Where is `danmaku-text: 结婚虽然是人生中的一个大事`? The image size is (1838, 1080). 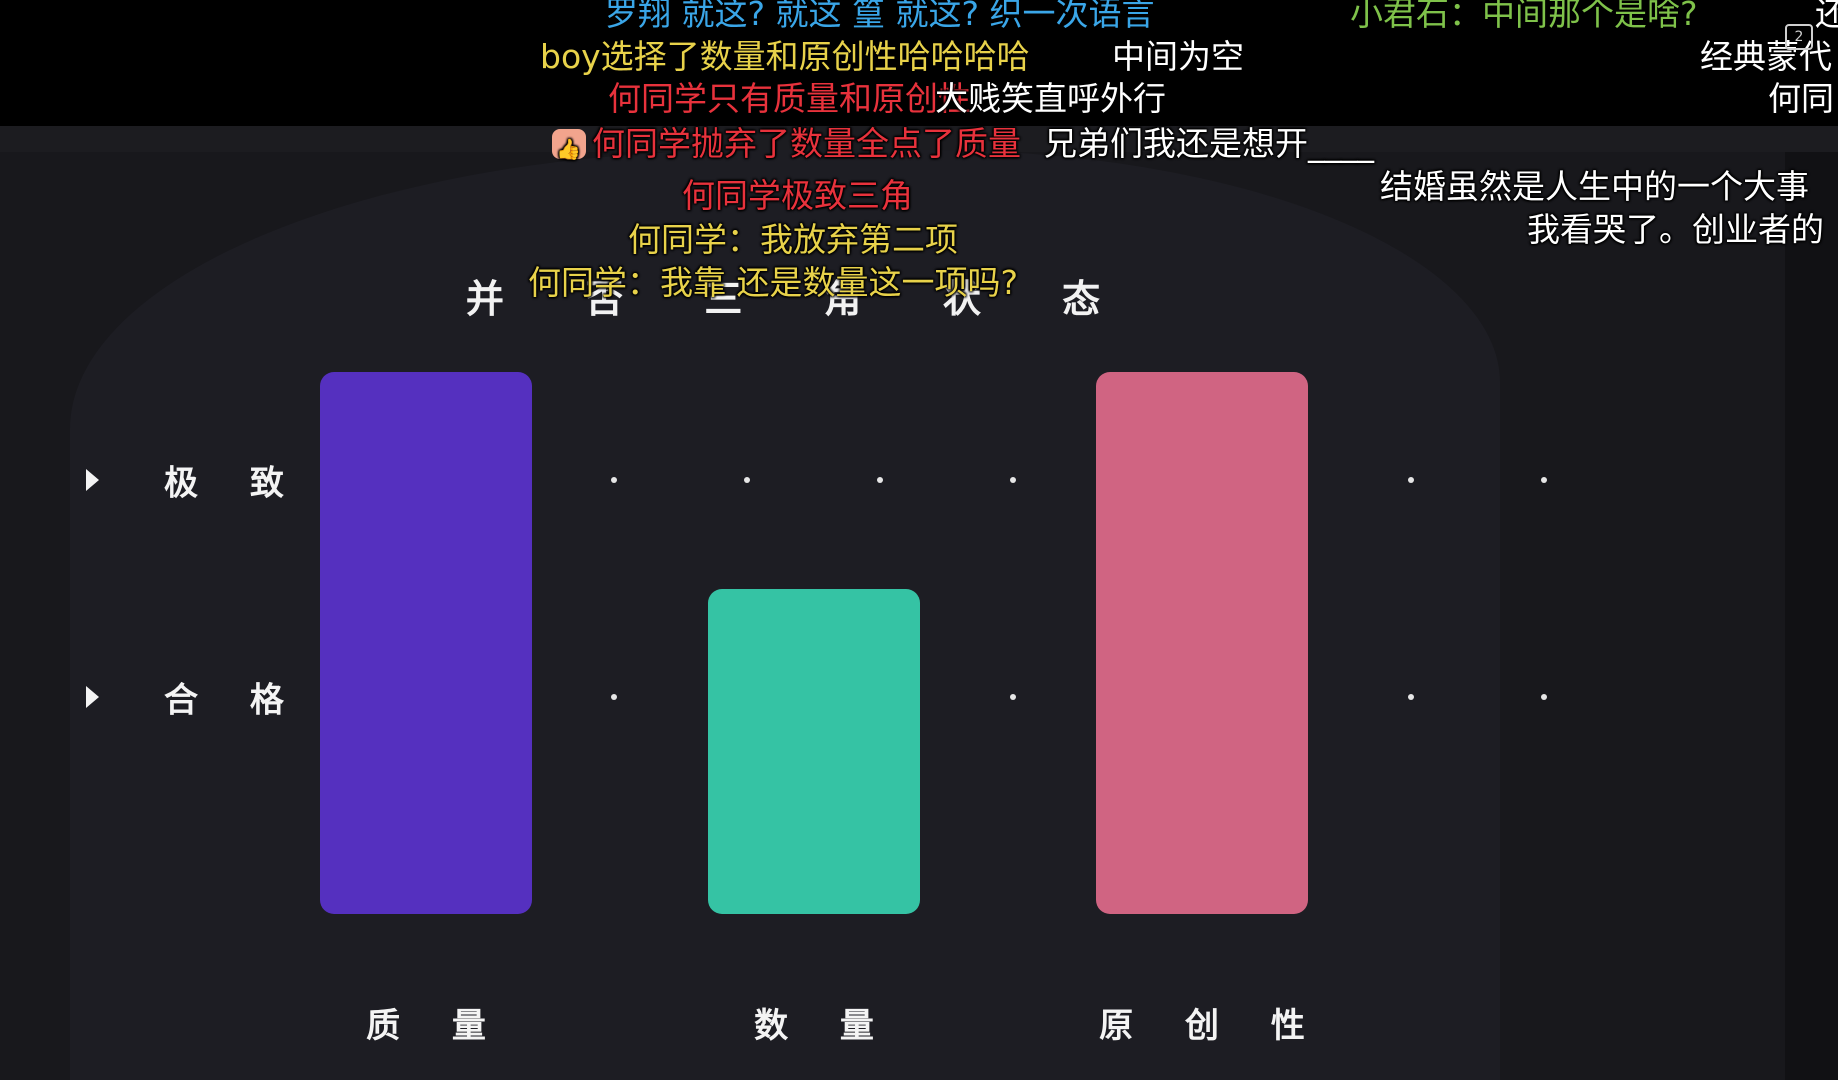
danmaku-text: 结婚虽然是人生中的一个大事 is located at coordinates (1594, 186).